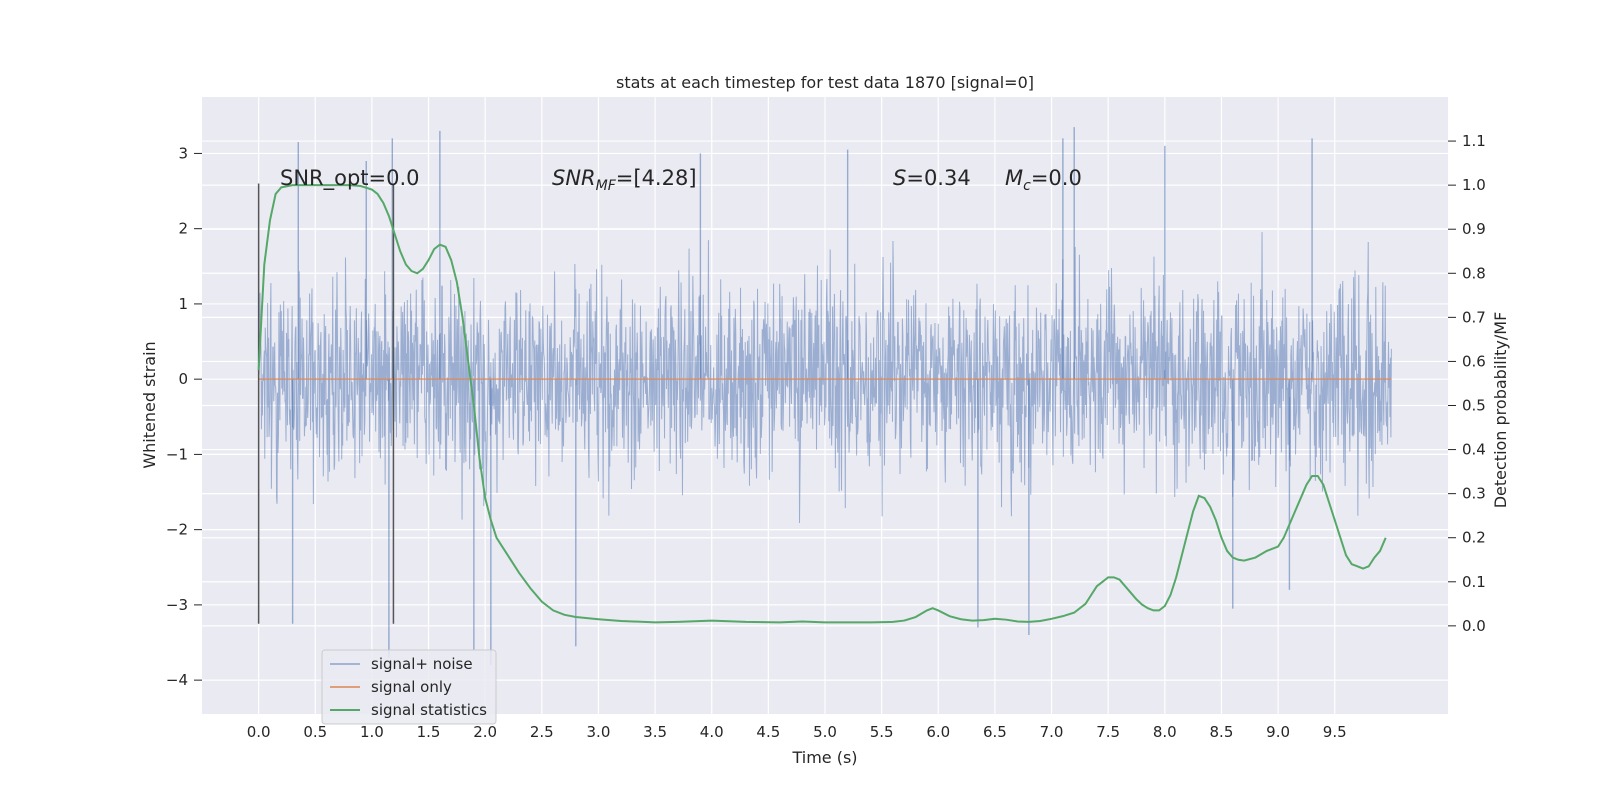 Image resolution: width=1600 pixels, height=800 pixels. I want to click on x-tick-label: 9.5, so click(1335, 732).